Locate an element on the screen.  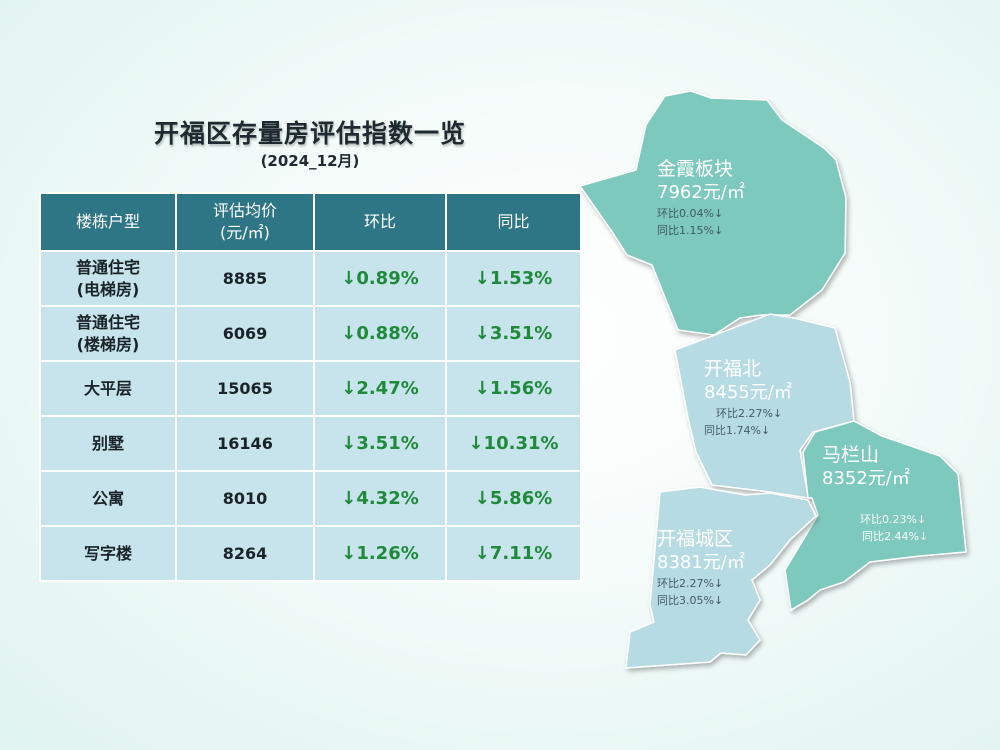
table-row: 大平层 15065 ↓2.47% ↓1.56% is located at coordinates (310, 388).